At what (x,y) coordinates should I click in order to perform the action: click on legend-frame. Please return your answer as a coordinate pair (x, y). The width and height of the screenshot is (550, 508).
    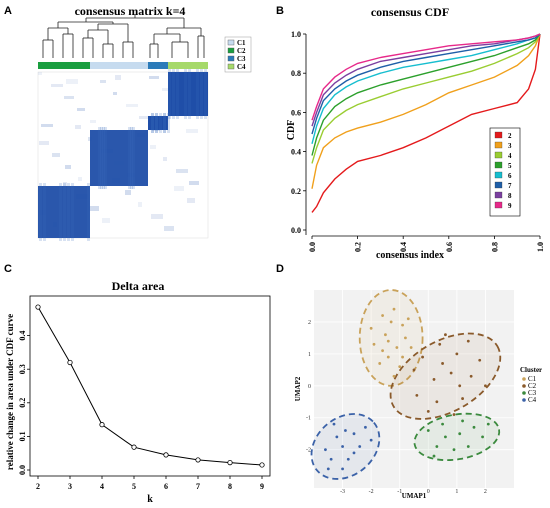
    Looking at the image, I should click on (238, 54).